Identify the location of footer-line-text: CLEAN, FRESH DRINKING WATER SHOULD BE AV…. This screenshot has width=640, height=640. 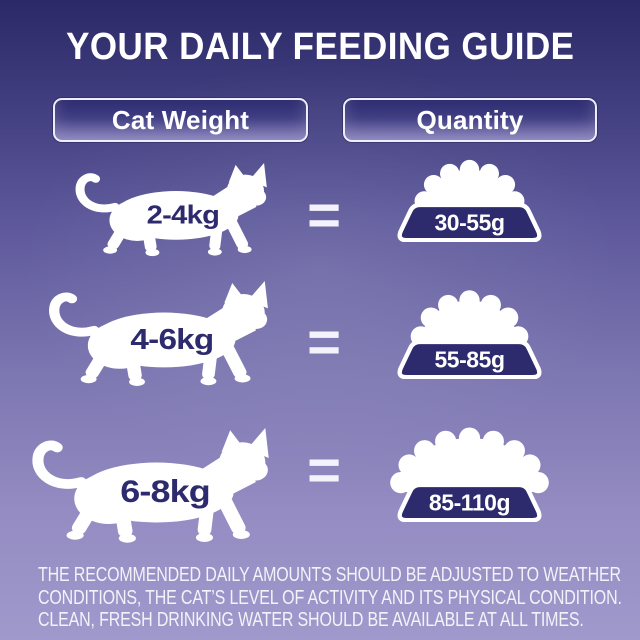
(311, 620).